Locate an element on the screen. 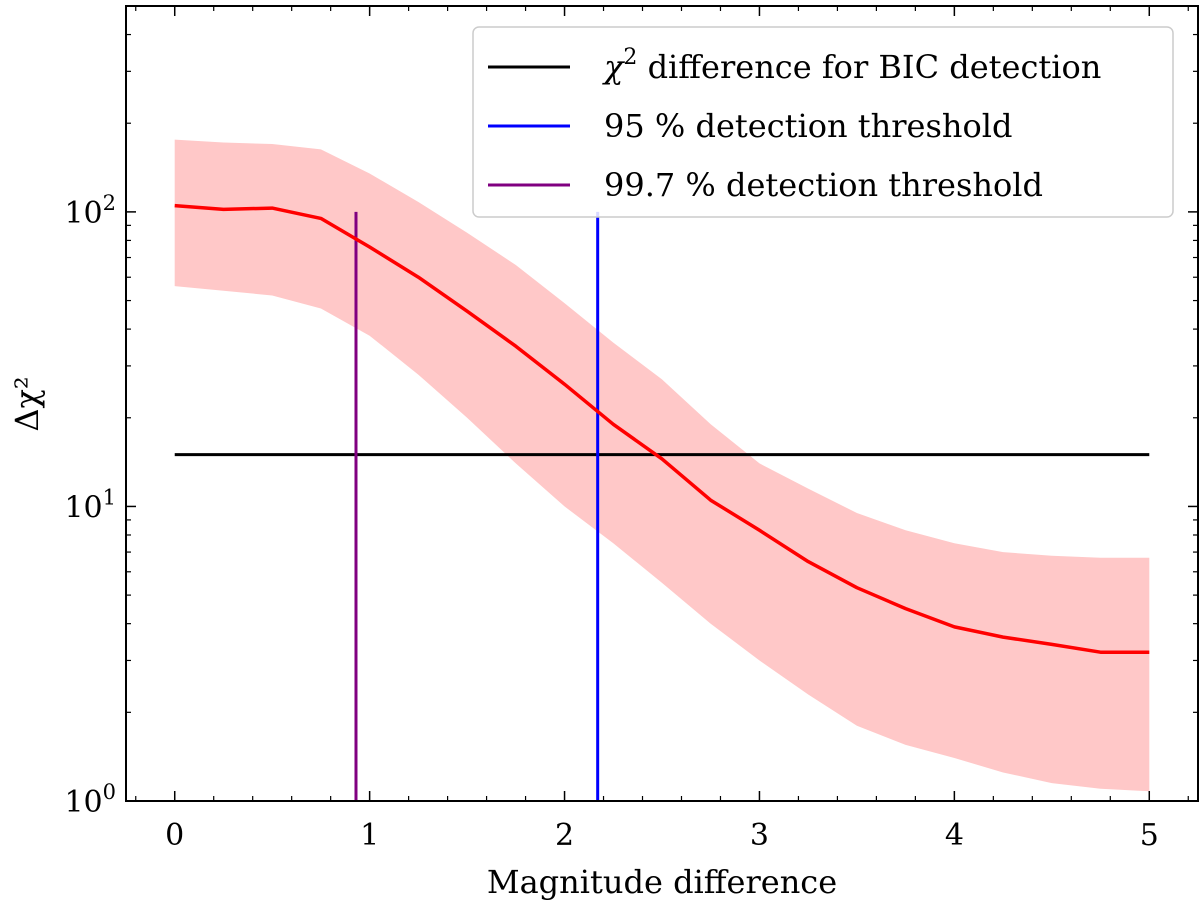  y-axis-label: Δχ² is located at coordinates (27, 403).